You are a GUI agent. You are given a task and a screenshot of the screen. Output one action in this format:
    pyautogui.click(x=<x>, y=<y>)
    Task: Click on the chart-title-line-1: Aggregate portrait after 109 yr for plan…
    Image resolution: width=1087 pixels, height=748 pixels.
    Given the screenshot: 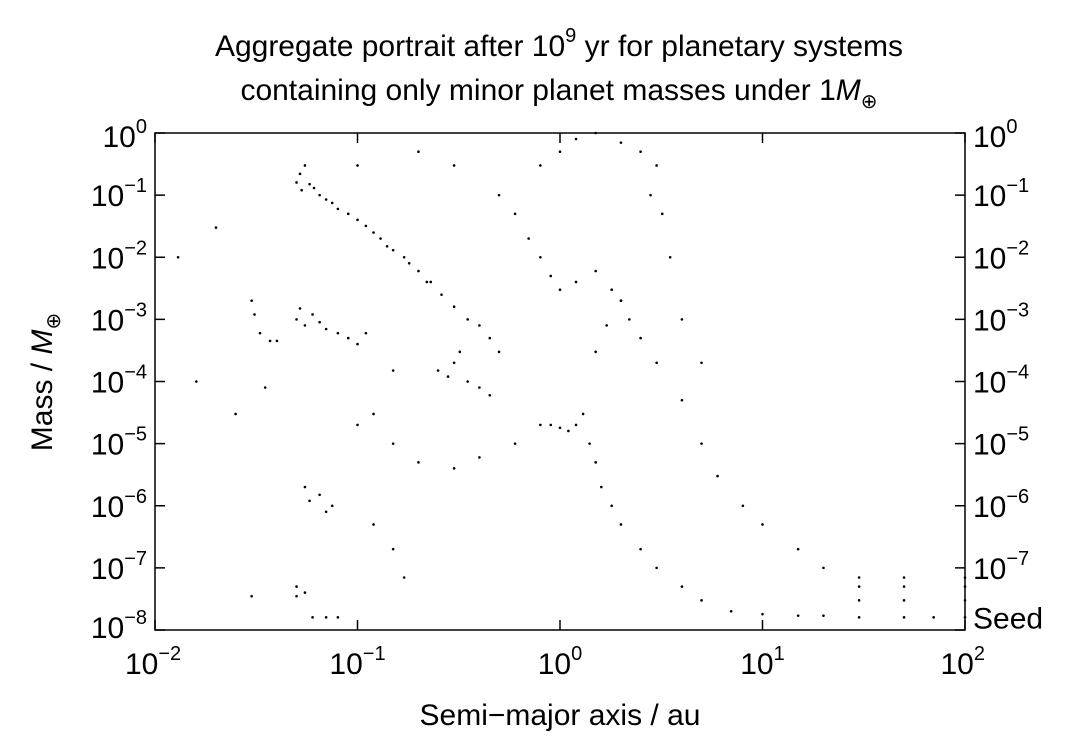 What is the action you would take?
    pyautogui.click(x=559, y=44)
    